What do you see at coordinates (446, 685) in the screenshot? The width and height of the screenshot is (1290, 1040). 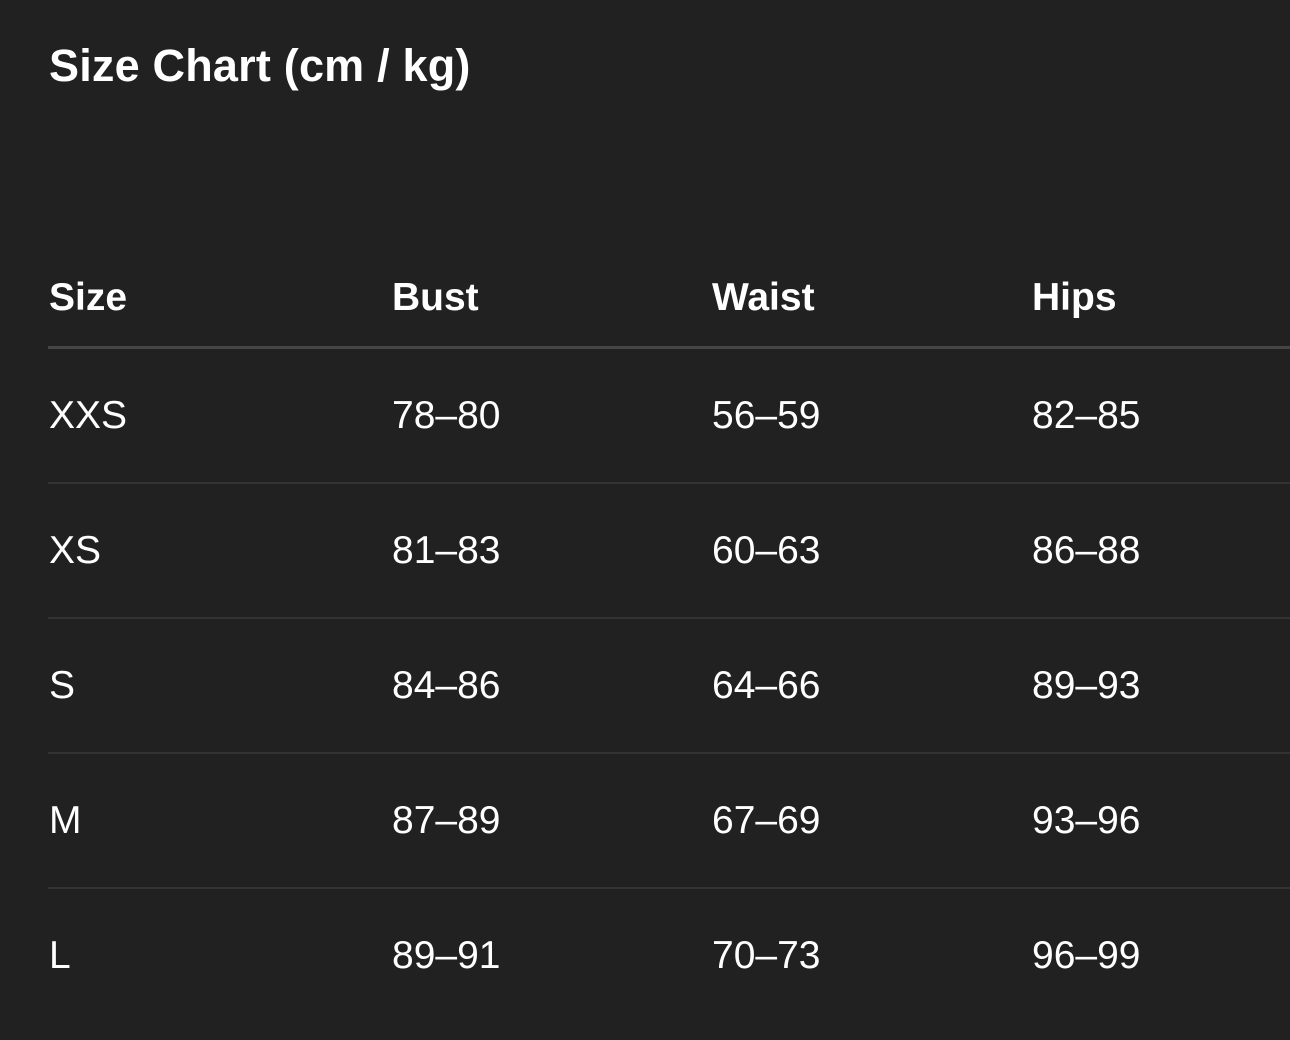 I see `bust-cell: 84–86` at bounding box center [446, 685].